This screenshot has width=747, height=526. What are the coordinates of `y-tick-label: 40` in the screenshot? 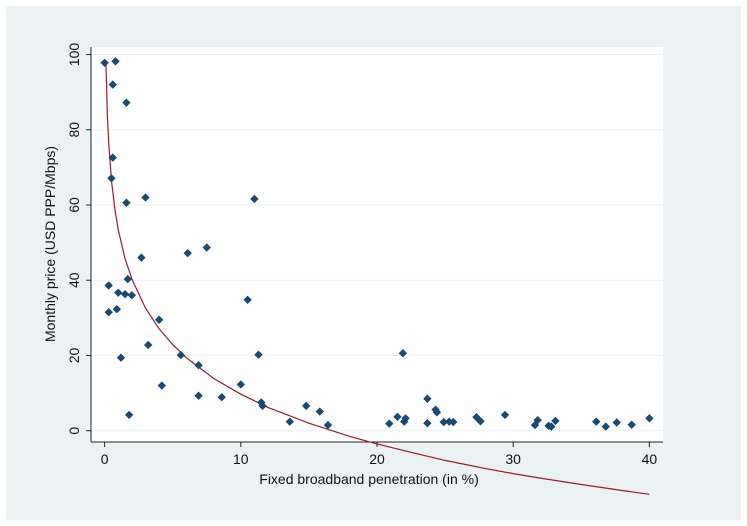 It's located at (74, 280).